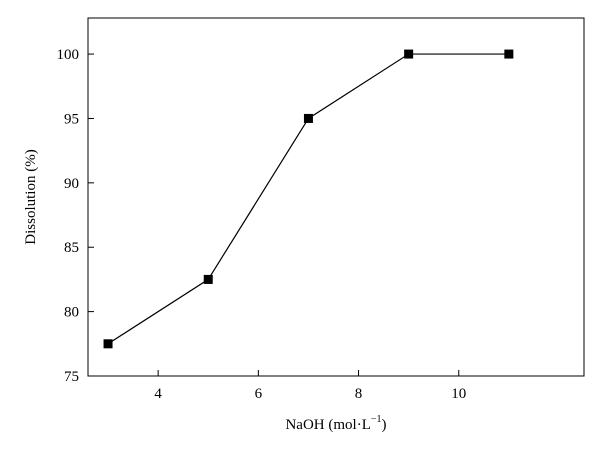 The height and width of the screenshot is (457, 600). I want to click on y-tick-label: 90, so click(71, 184).